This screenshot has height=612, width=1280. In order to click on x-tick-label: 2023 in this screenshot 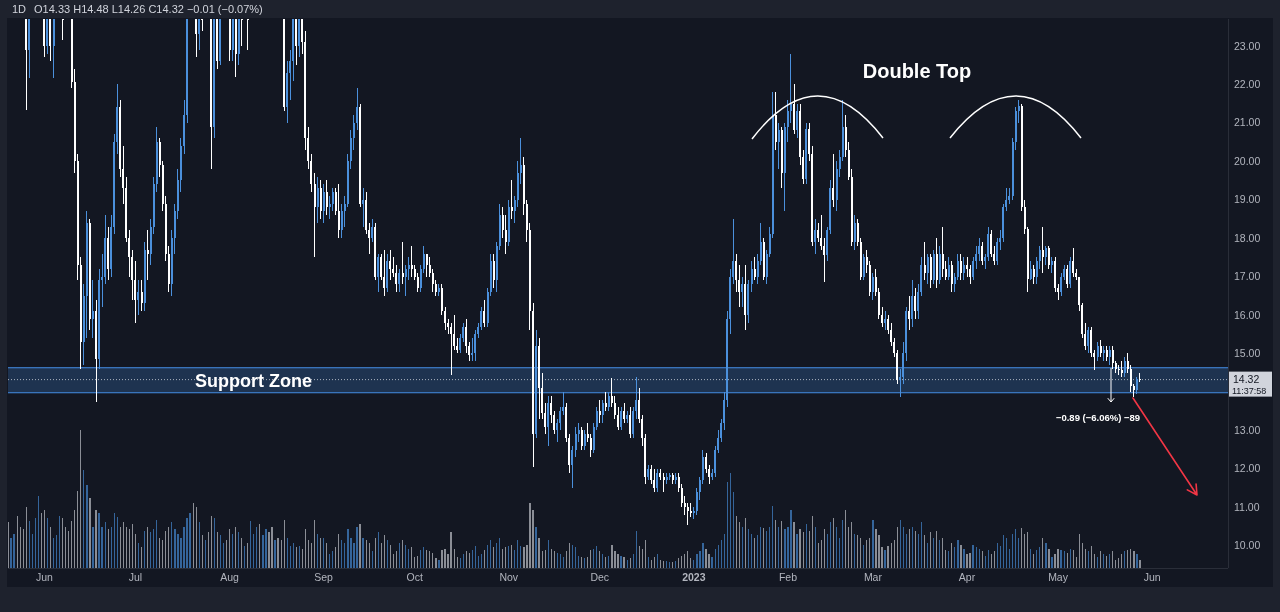, I will do `click(694, 577)`.